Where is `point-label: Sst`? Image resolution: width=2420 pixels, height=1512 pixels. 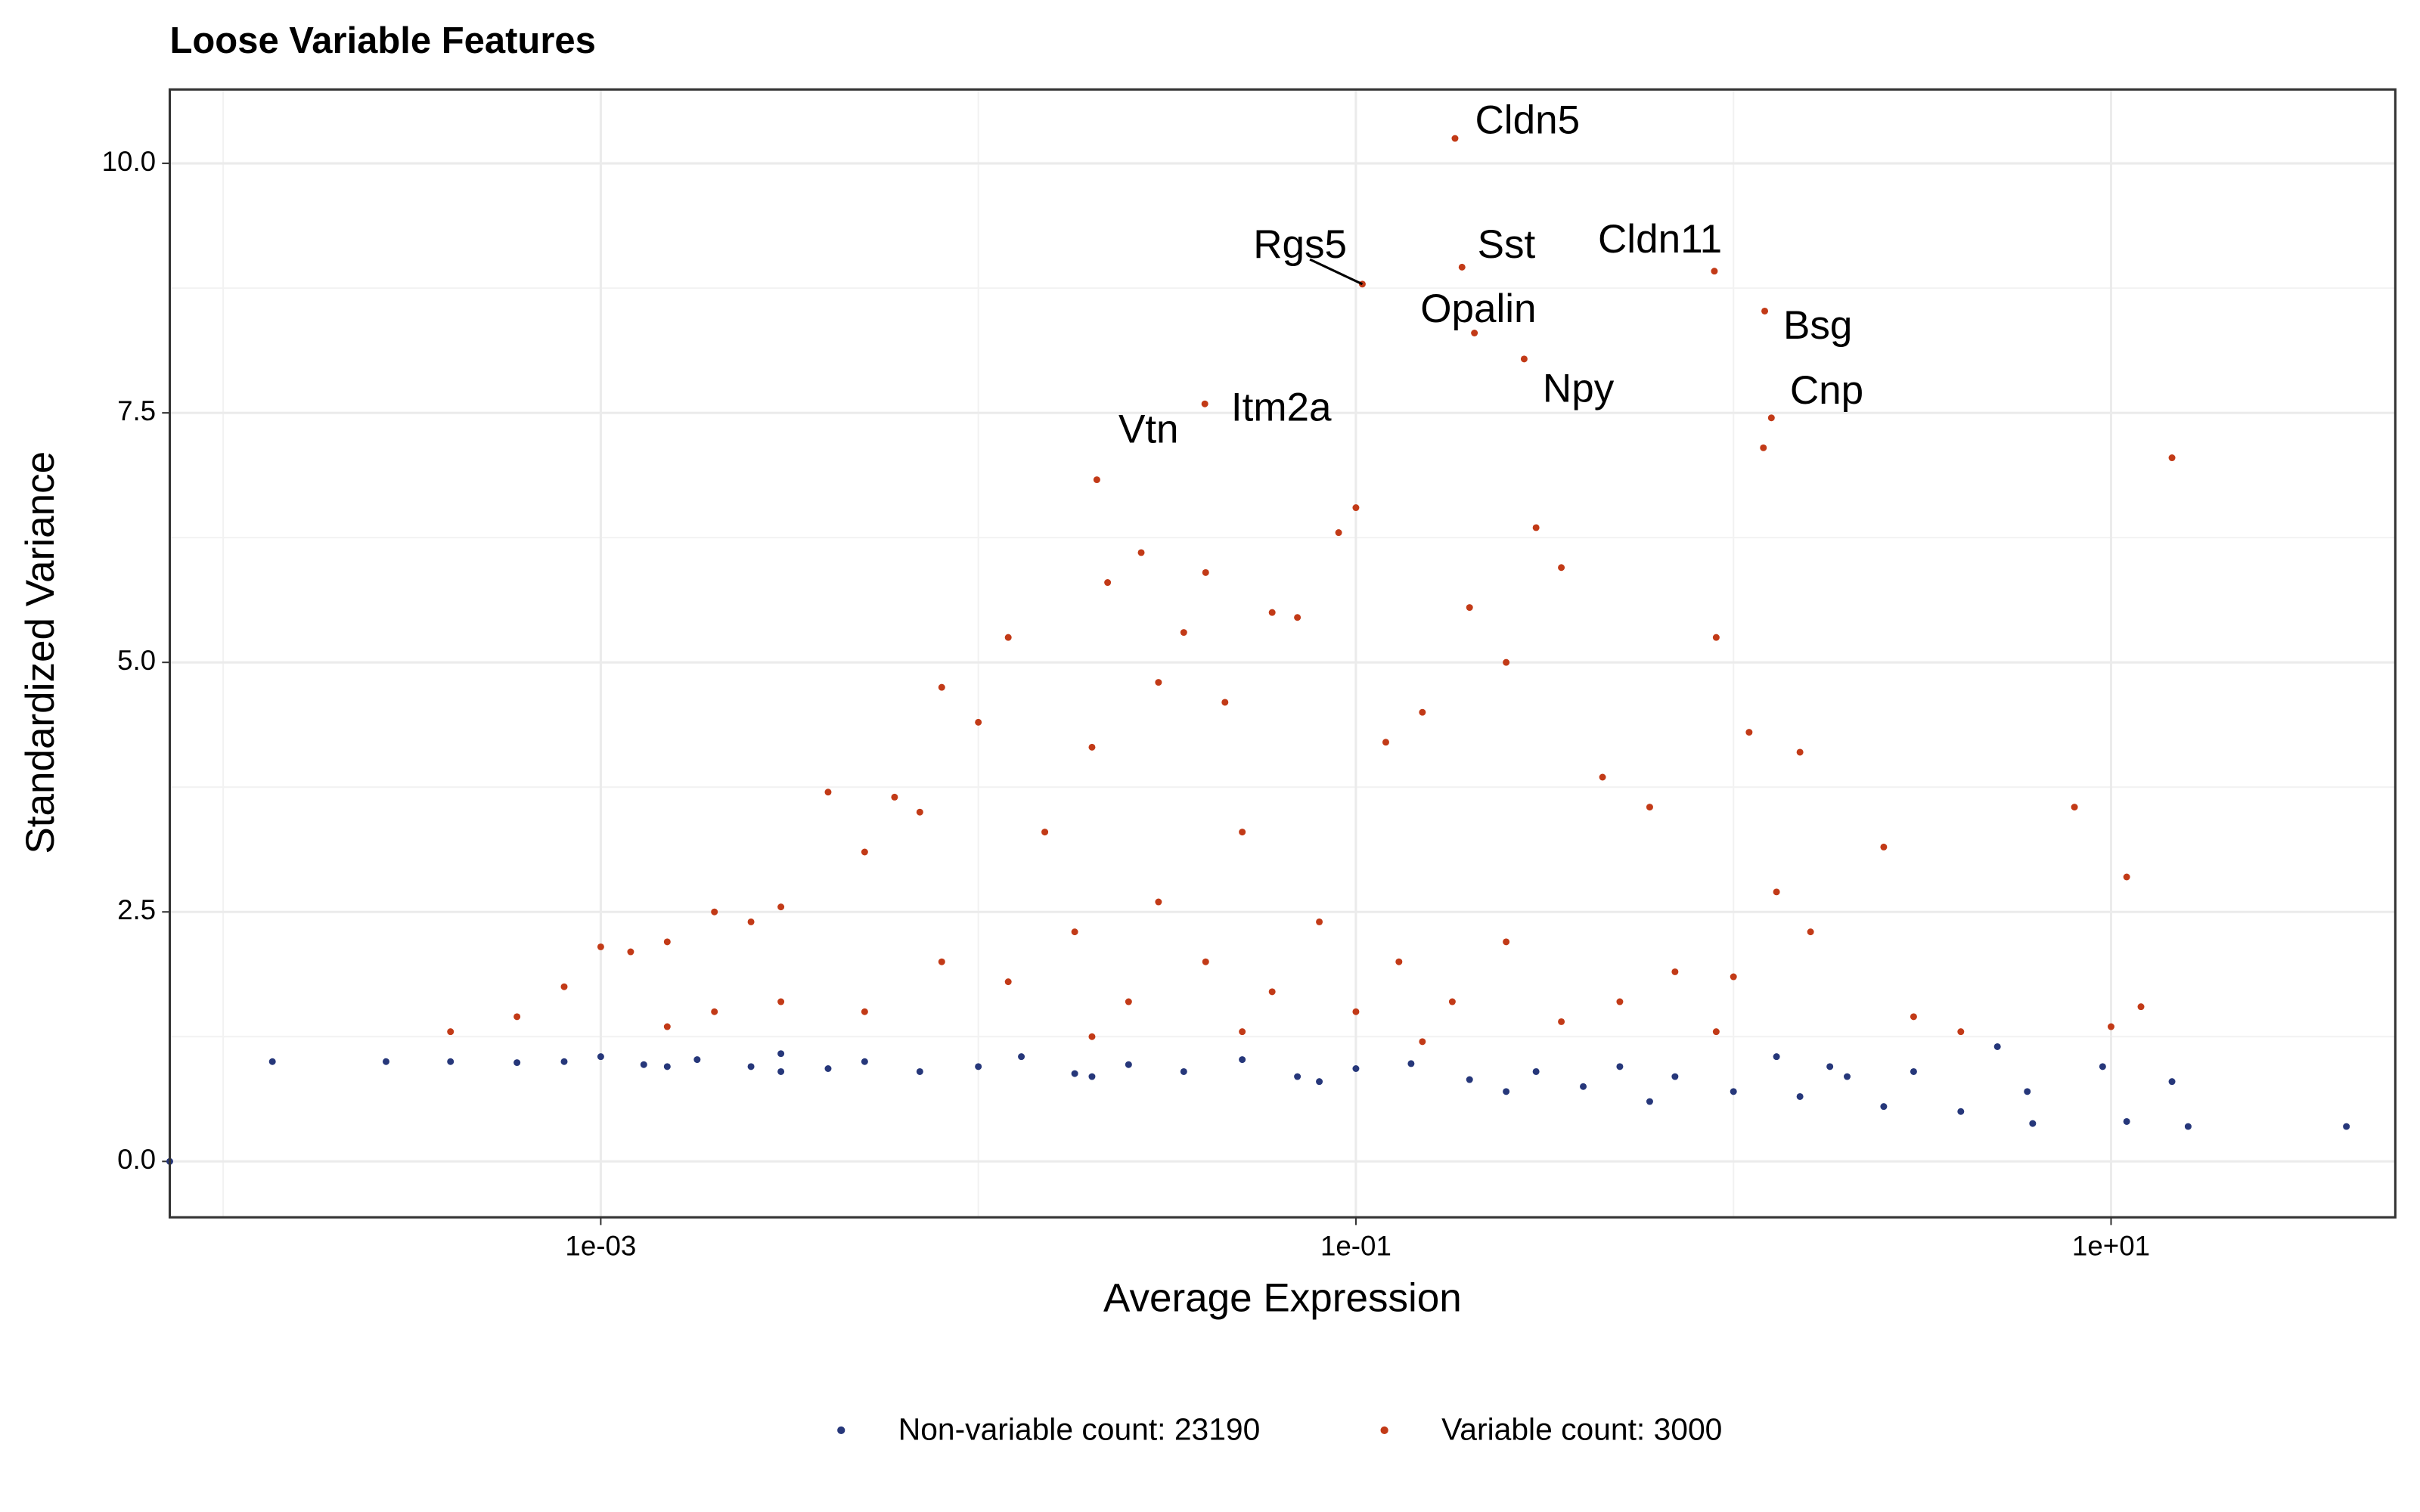
point-label: Sst is located at coordinates (1507, 245).